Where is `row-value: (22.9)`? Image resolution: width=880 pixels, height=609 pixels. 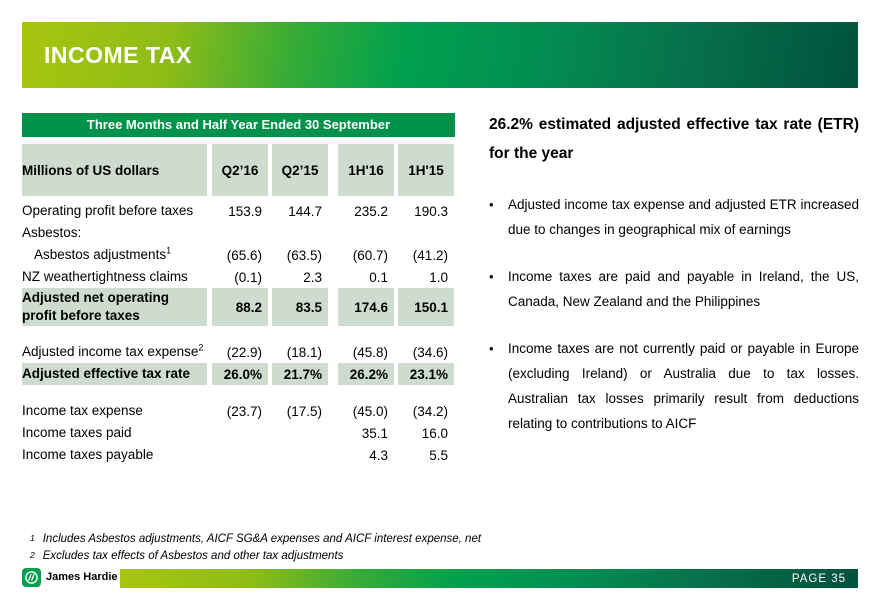
row-value: (22.9) is located at coordinates (240, 352).